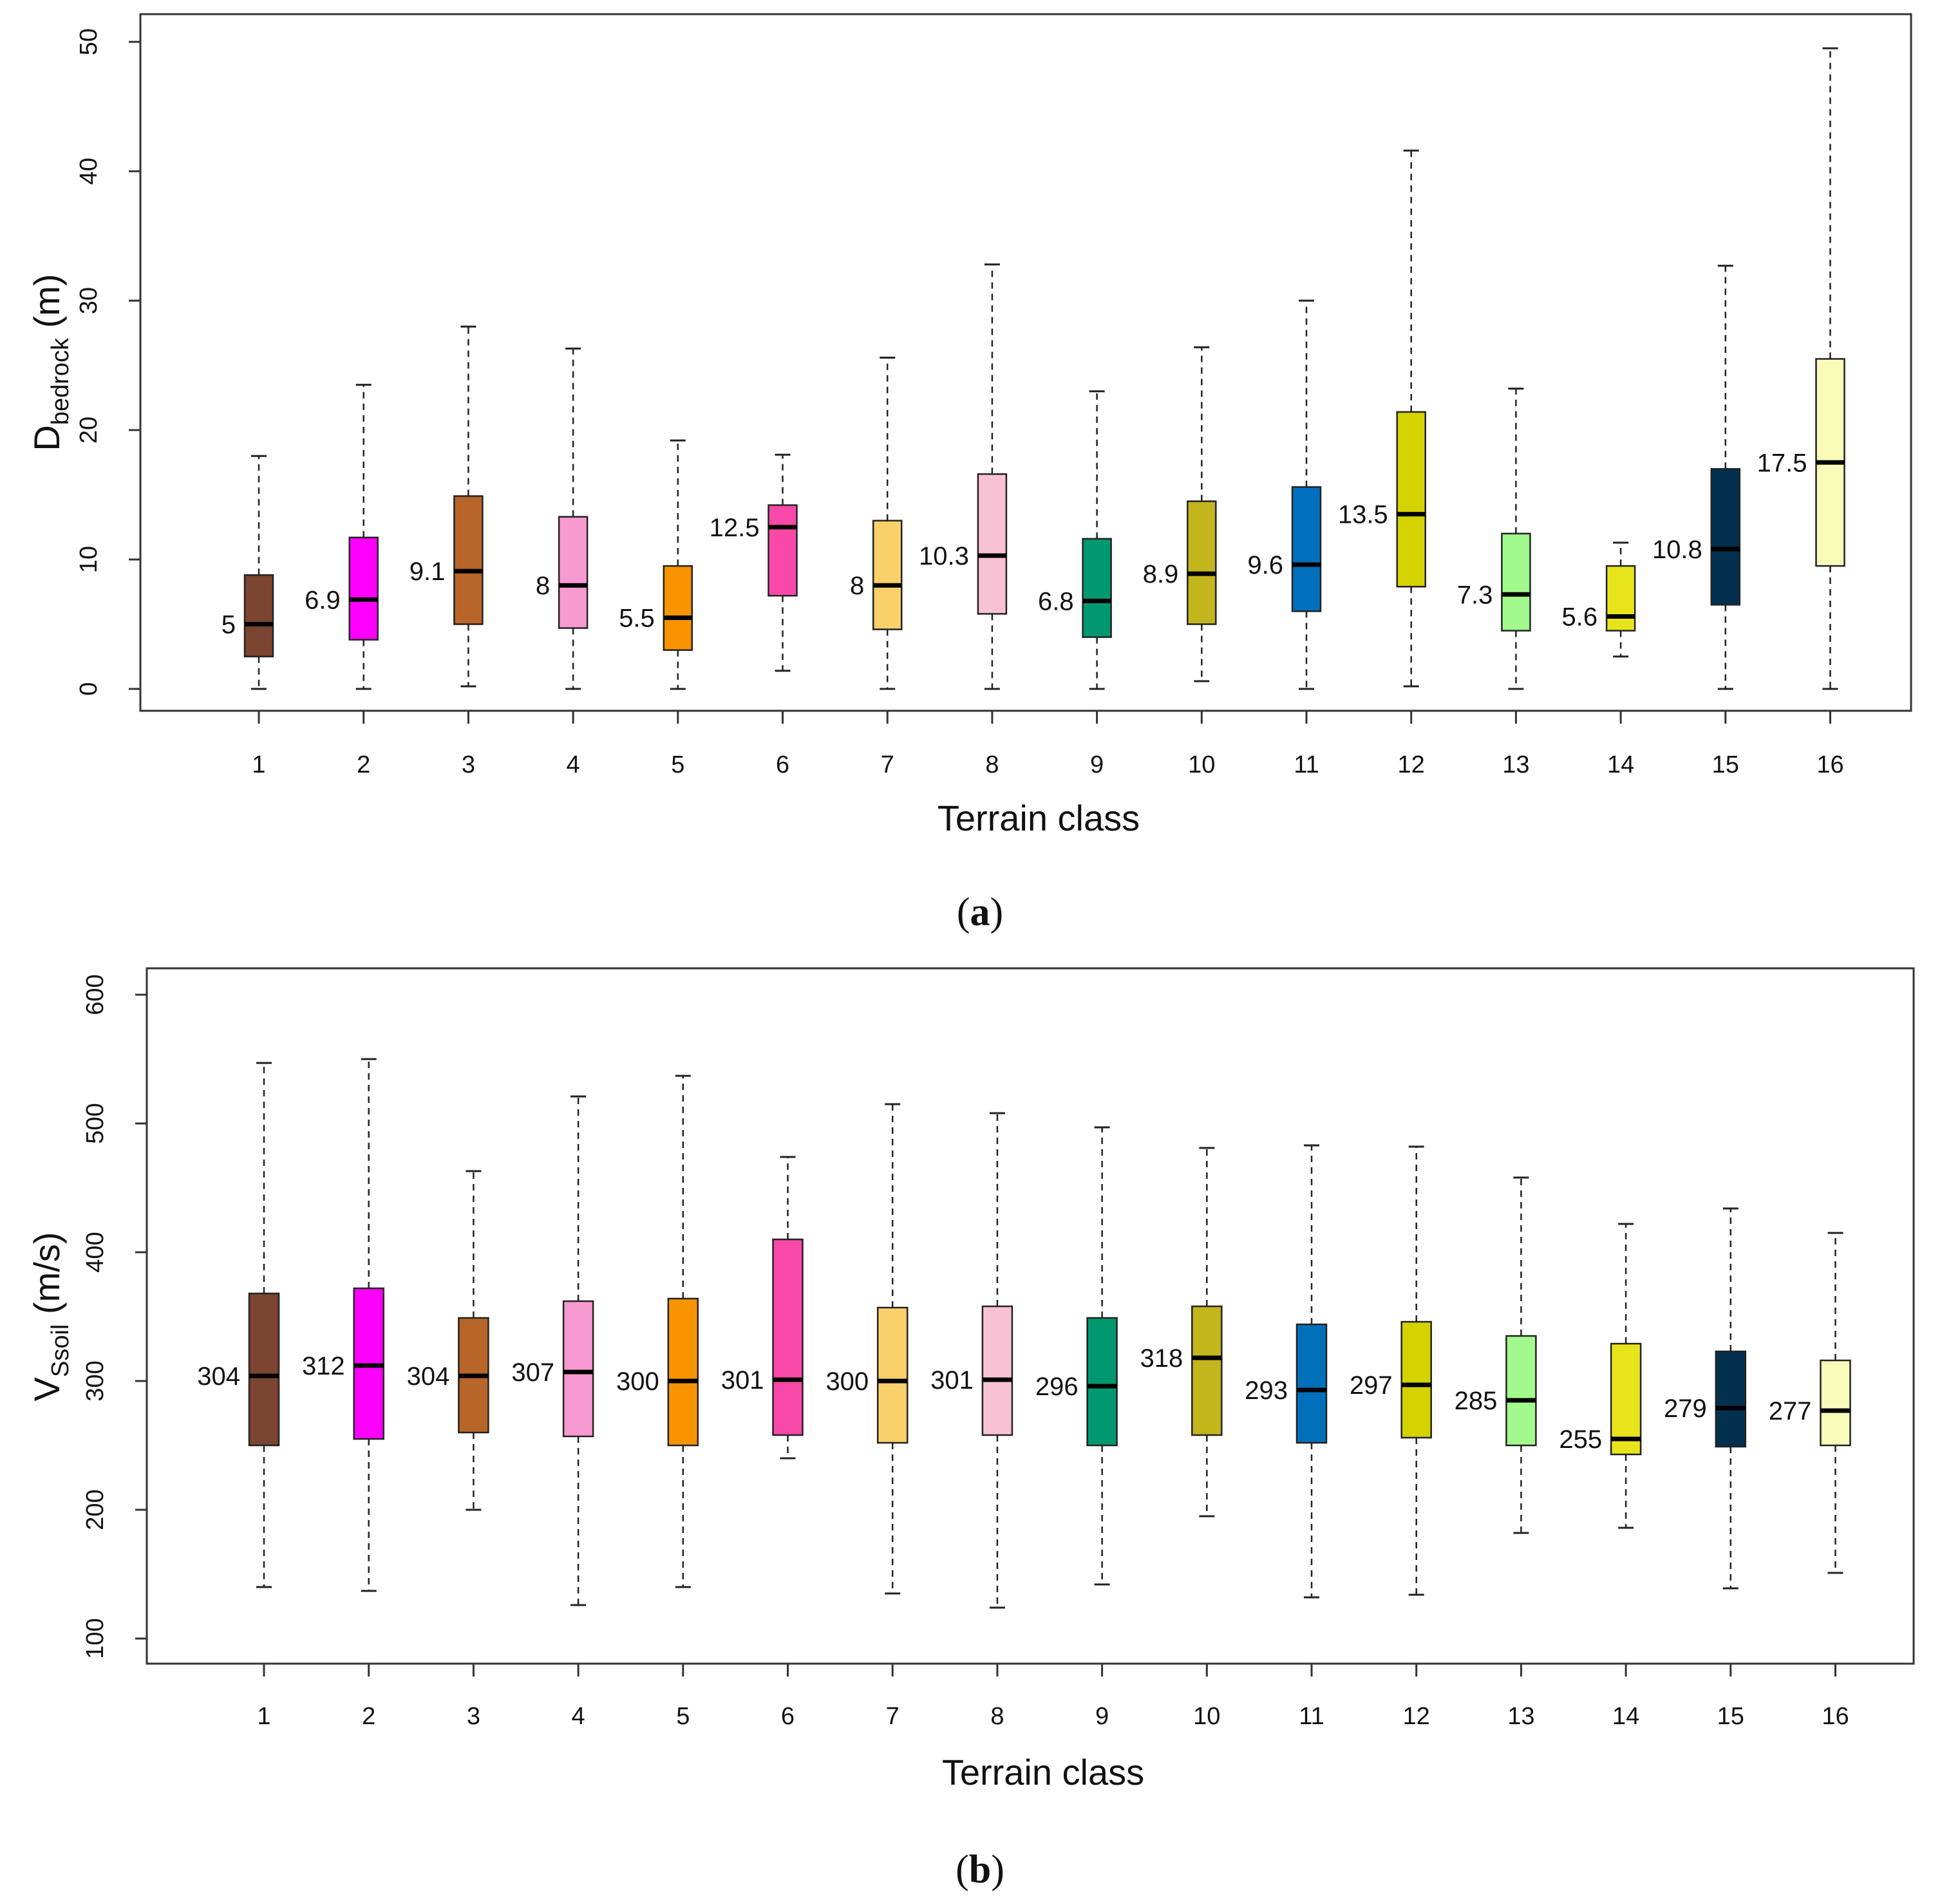 This screenshot has height=1898, width=1960. Describe the element at coordinates (1685, 1409) in the screenshot. I see `median-label: 279` at that location.